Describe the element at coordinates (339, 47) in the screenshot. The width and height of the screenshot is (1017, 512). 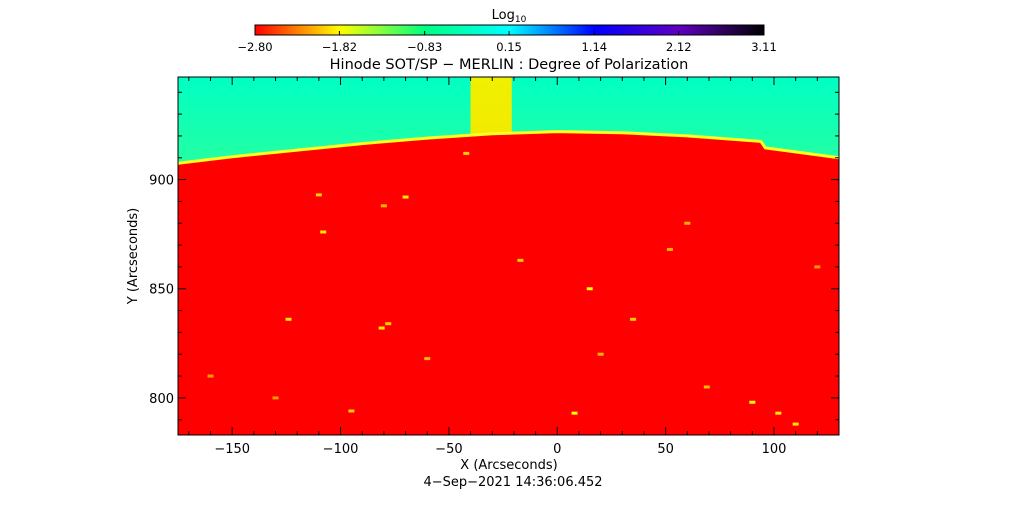
I see `colorbar-tick-label: −1.82` at that location.